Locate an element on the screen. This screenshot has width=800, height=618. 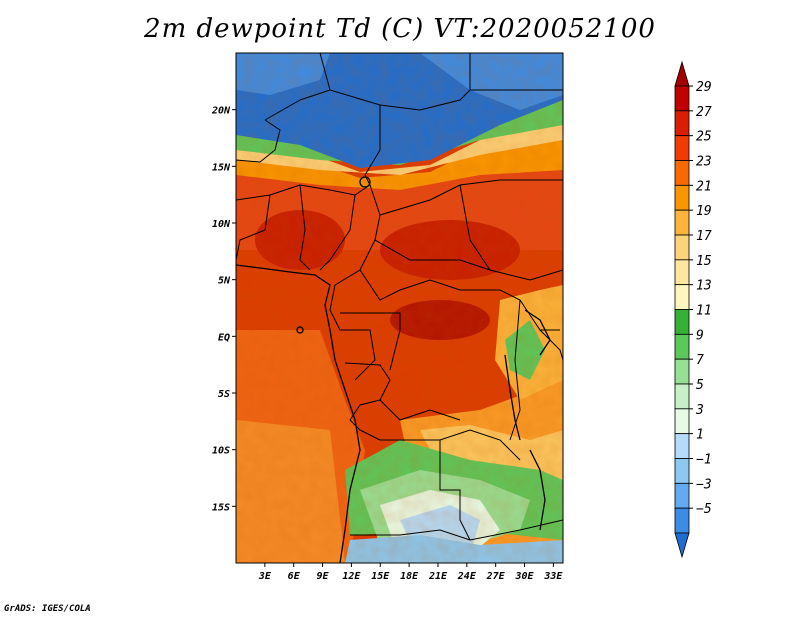
colorbar-label: 9 is located at coordinates (700, 335).